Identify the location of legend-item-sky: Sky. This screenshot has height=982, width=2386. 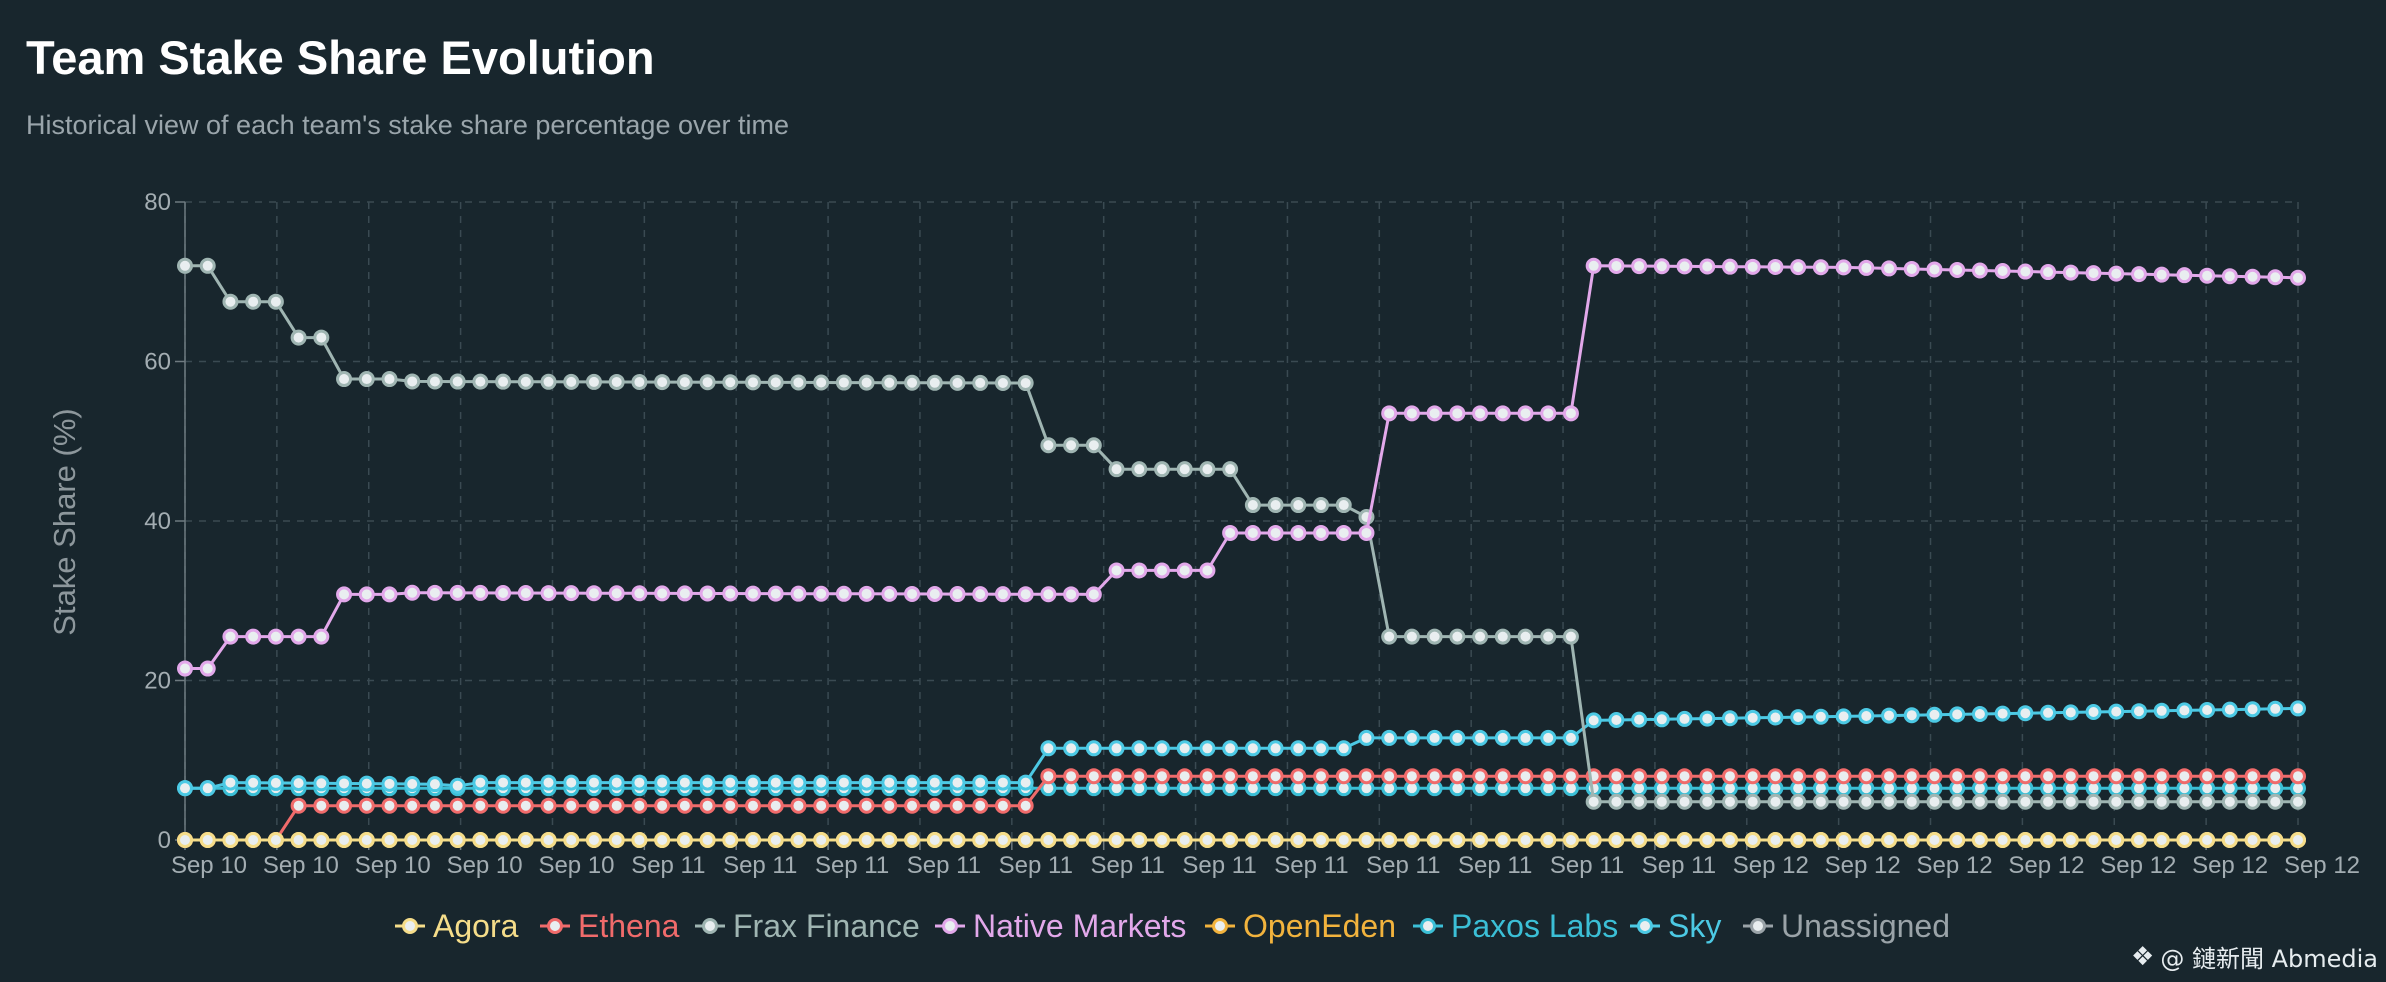
(1675, 926).